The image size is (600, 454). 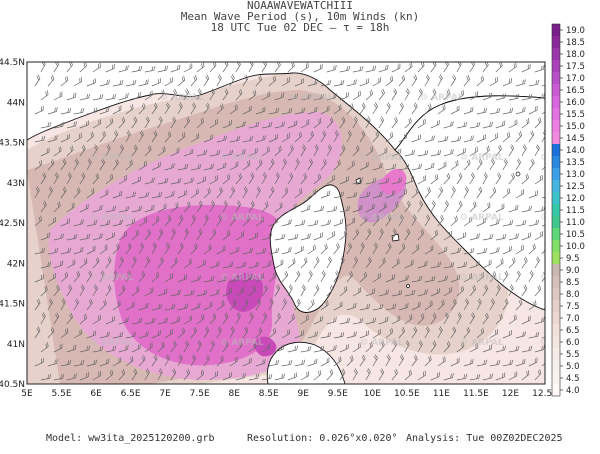 I want to click on colorbar-label: 6.0, so click(x=573, y=343).